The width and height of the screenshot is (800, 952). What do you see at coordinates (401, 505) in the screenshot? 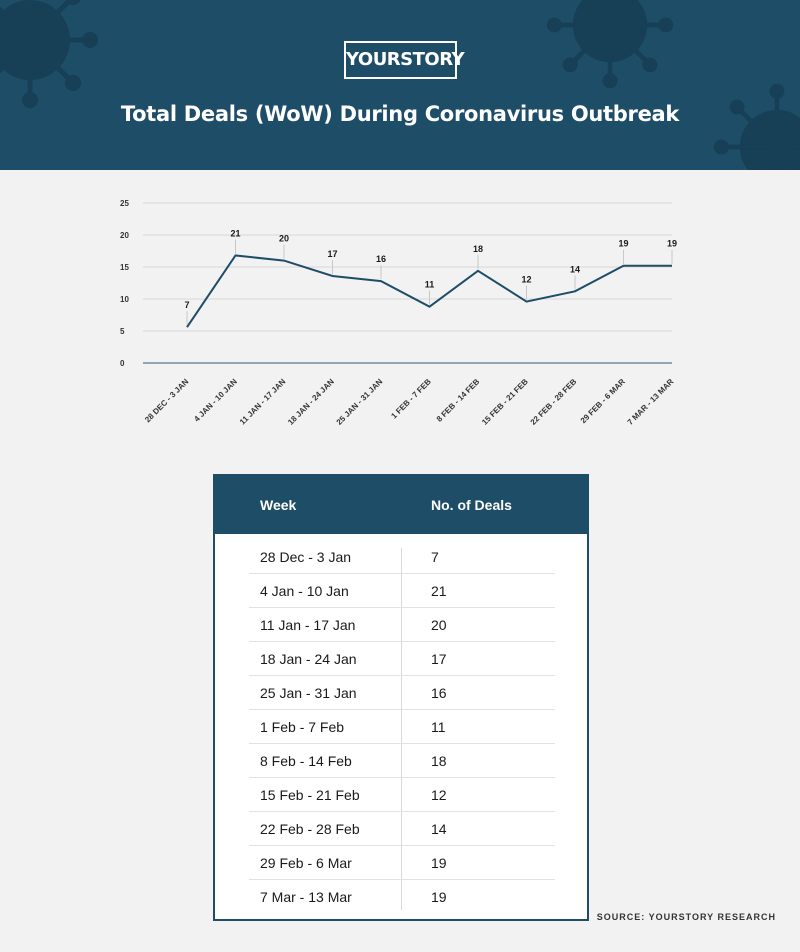
I see `table-header: Week No. of Deals` at bounding box center [401, 505].